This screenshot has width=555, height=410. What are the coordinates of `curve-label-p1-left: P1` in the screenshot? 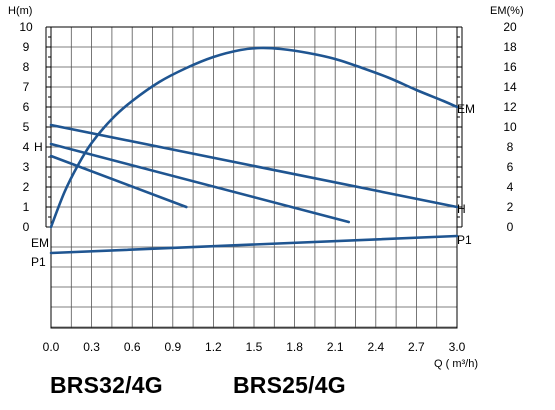 It's located at (38, 262).